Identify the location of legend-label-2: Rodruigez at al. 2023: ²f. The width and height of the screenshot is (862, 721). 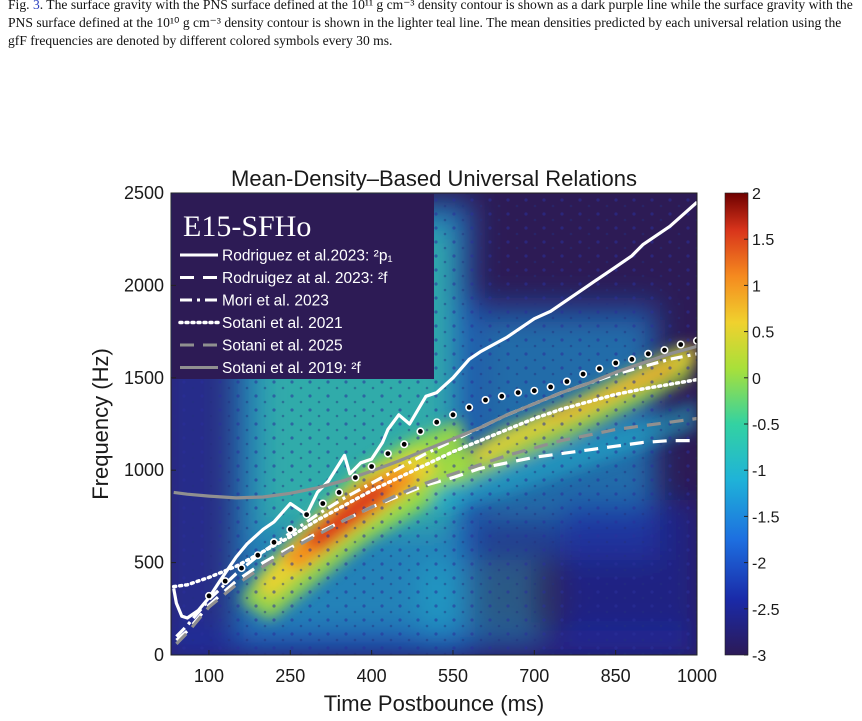
(305, 278).